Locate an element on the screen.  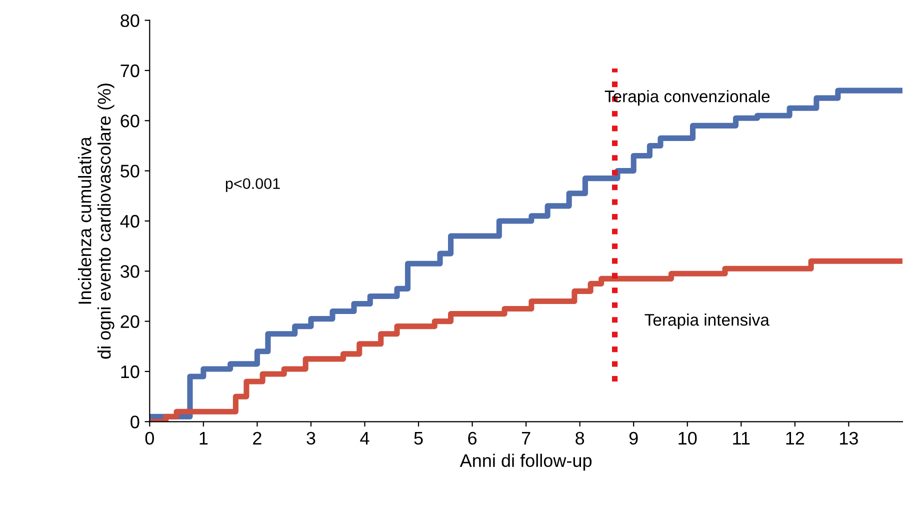
text: Terapia intensiva is located at coordinates (707, 322).